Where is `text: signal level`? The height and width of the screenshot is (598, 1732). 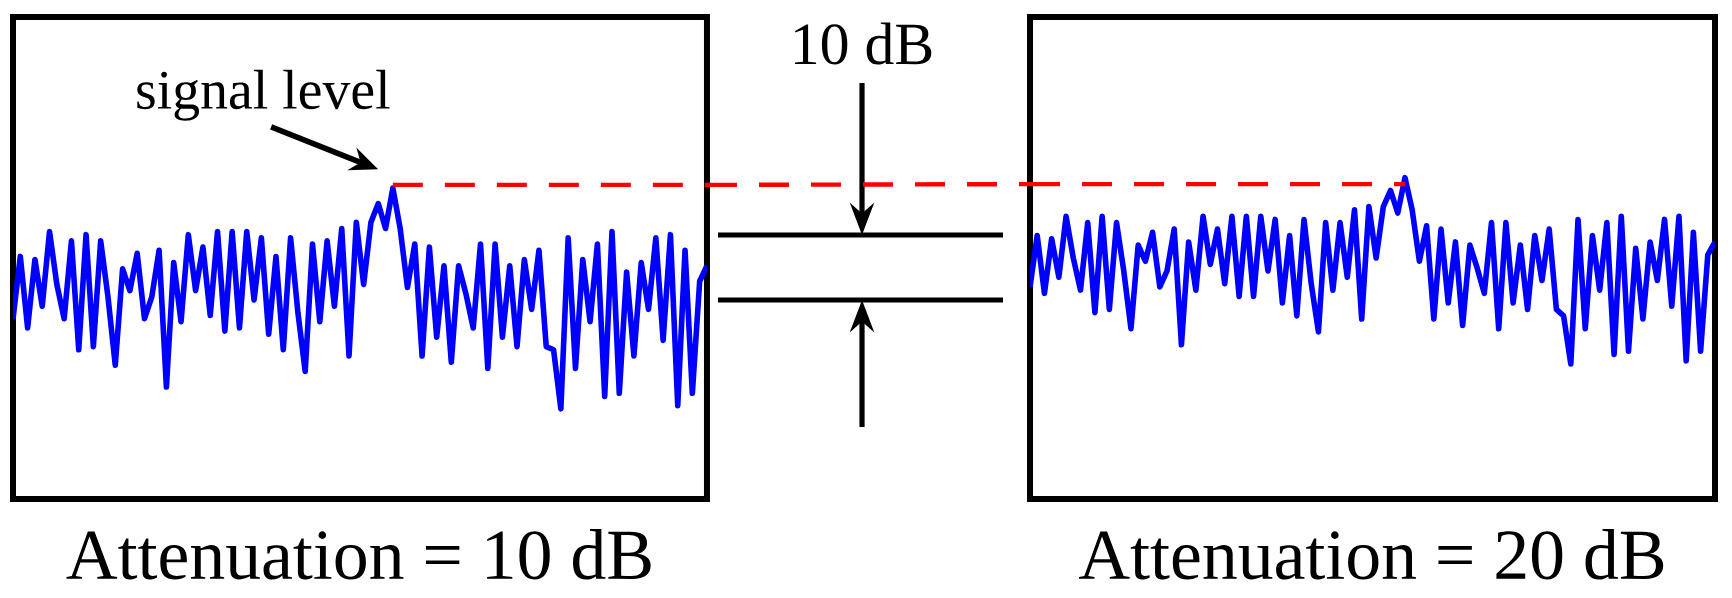 text: signal level is located at coordinates (263, 95).